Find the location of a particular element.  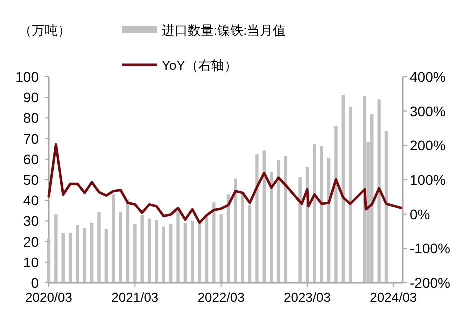

legend-item: 进口数量:镍铁:当月值 is located at coordinates (204, 30).